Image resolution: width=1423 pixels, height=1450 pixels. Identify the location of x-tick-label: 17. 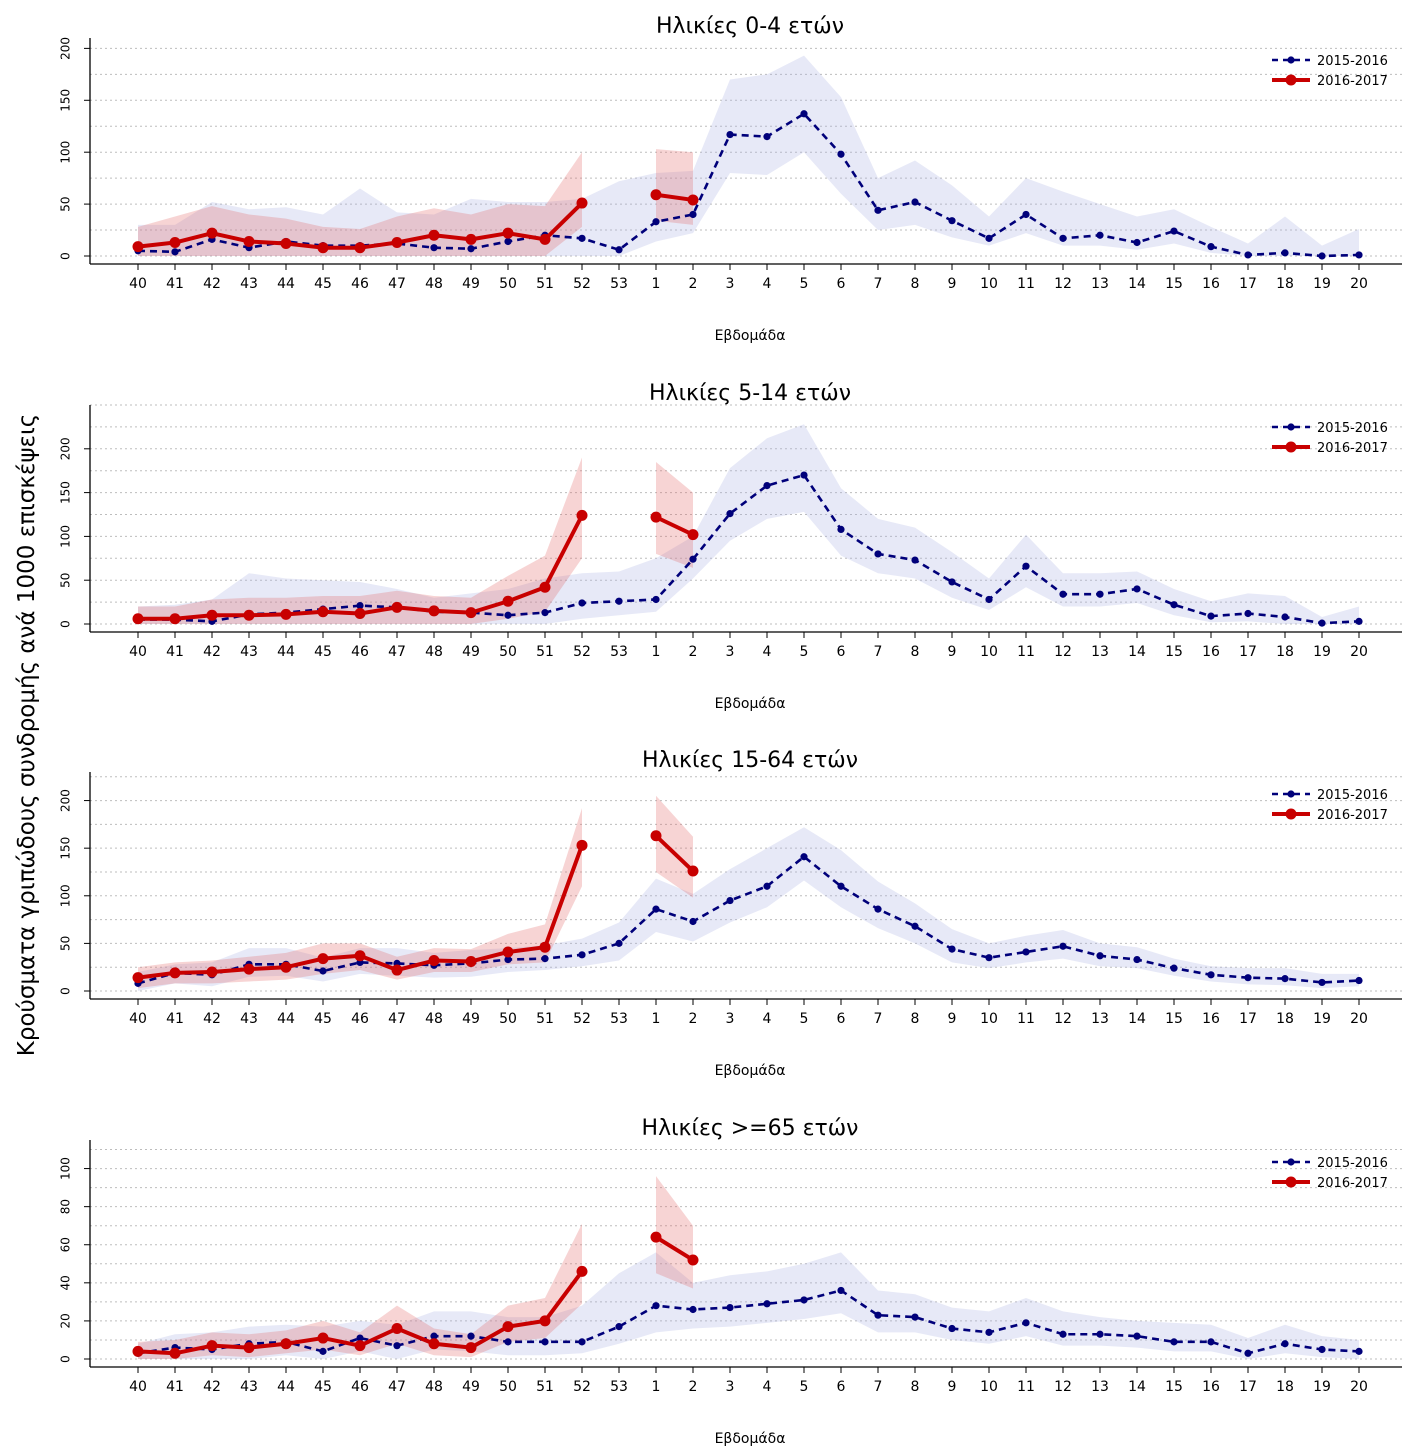
(1248, 652).